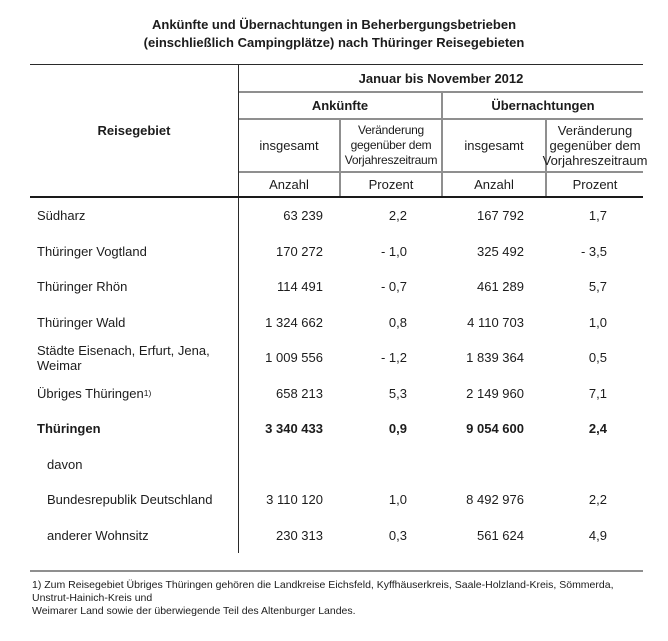  Describe the element at coordinates (290, 184) in the screenshot. I see `unit-header-anzahl-1: Anzahl` at that location.